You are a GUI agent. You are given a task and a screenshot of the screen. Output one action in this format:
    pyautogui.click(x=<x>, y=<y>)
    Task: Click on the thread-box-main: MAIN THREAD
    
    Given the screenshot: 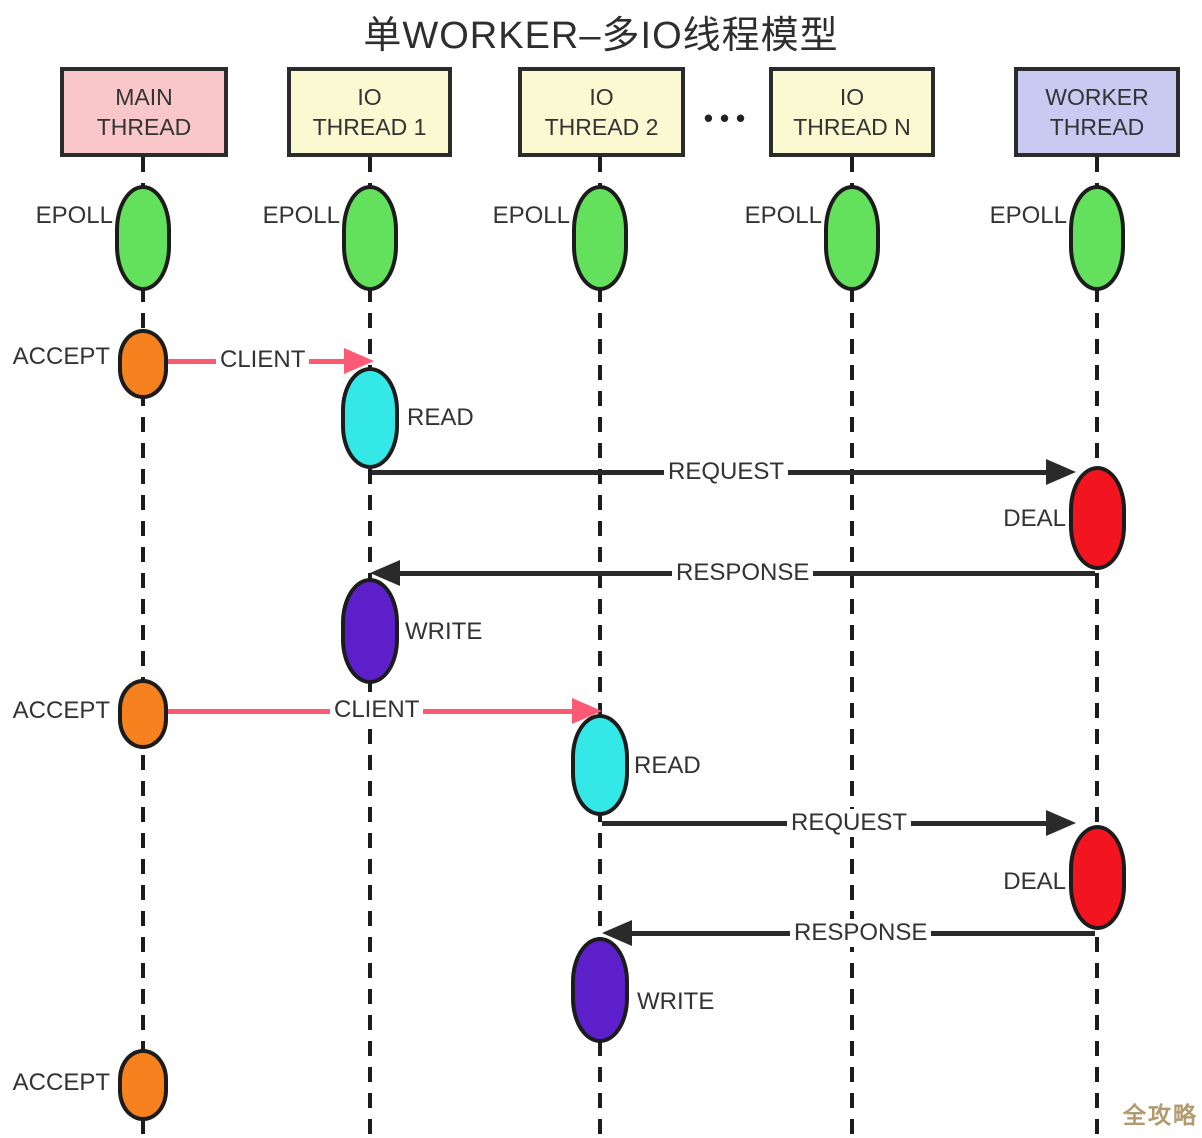 What is the action you would take?
    pyautogui.click(x=144, y=112)
    